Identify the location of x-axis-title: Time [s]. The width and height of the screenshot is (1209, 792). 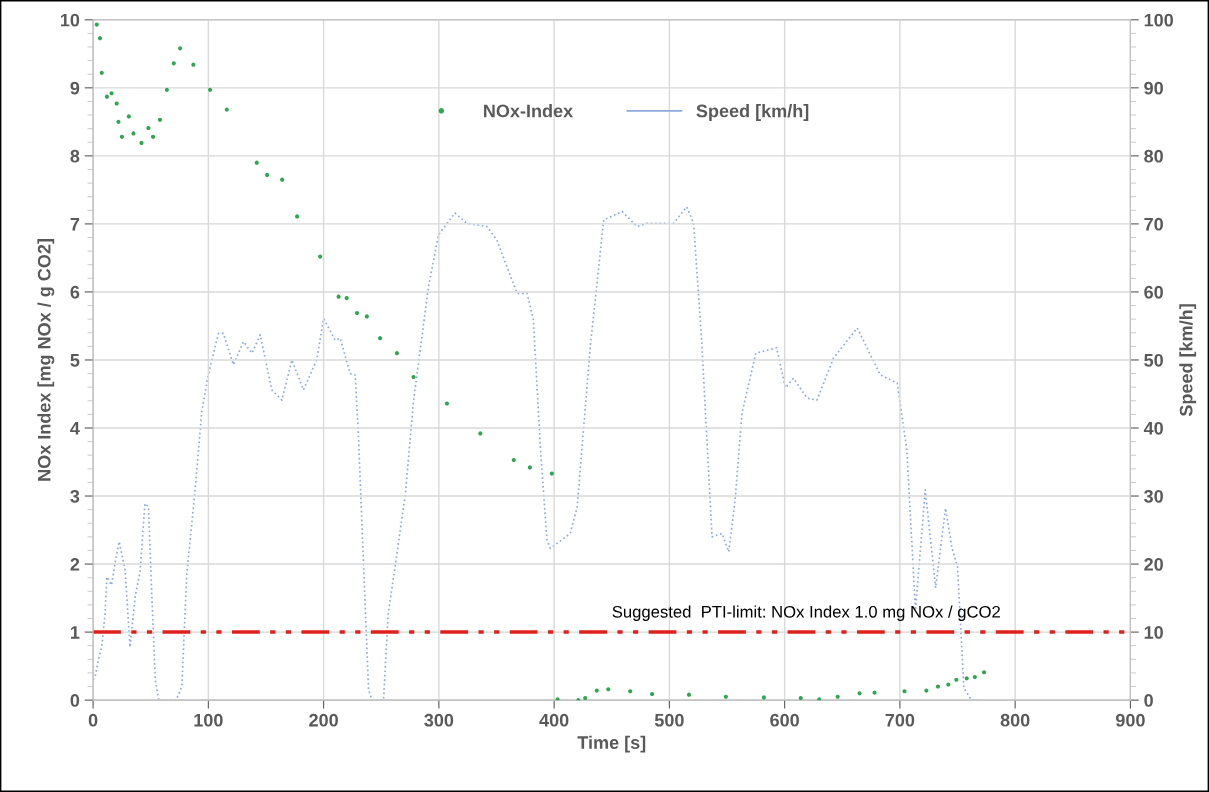
(611, 744).